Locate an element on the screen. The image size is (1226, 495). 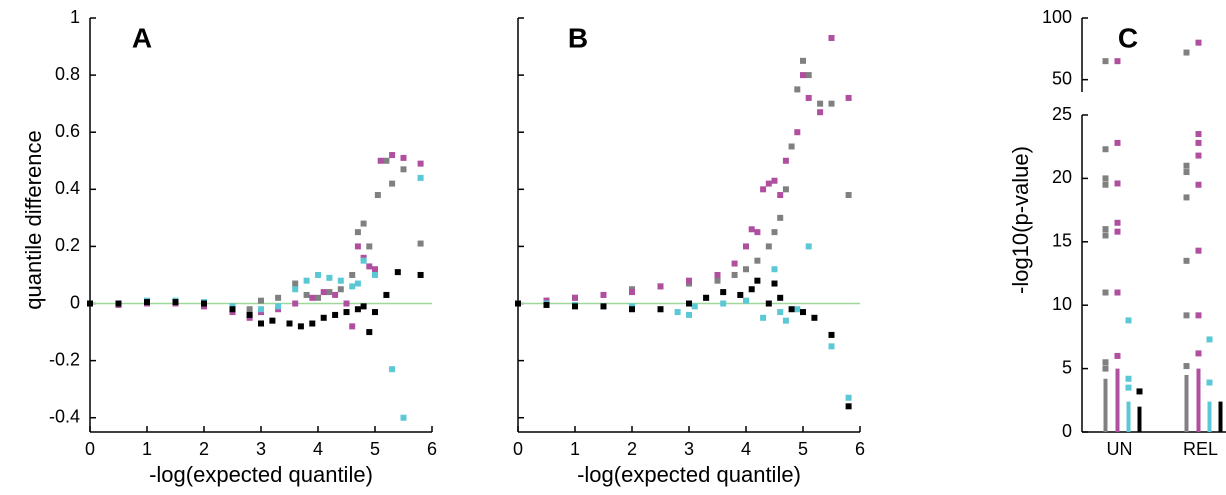
x-tick-label: 2 is located at coordinates (632, 449).